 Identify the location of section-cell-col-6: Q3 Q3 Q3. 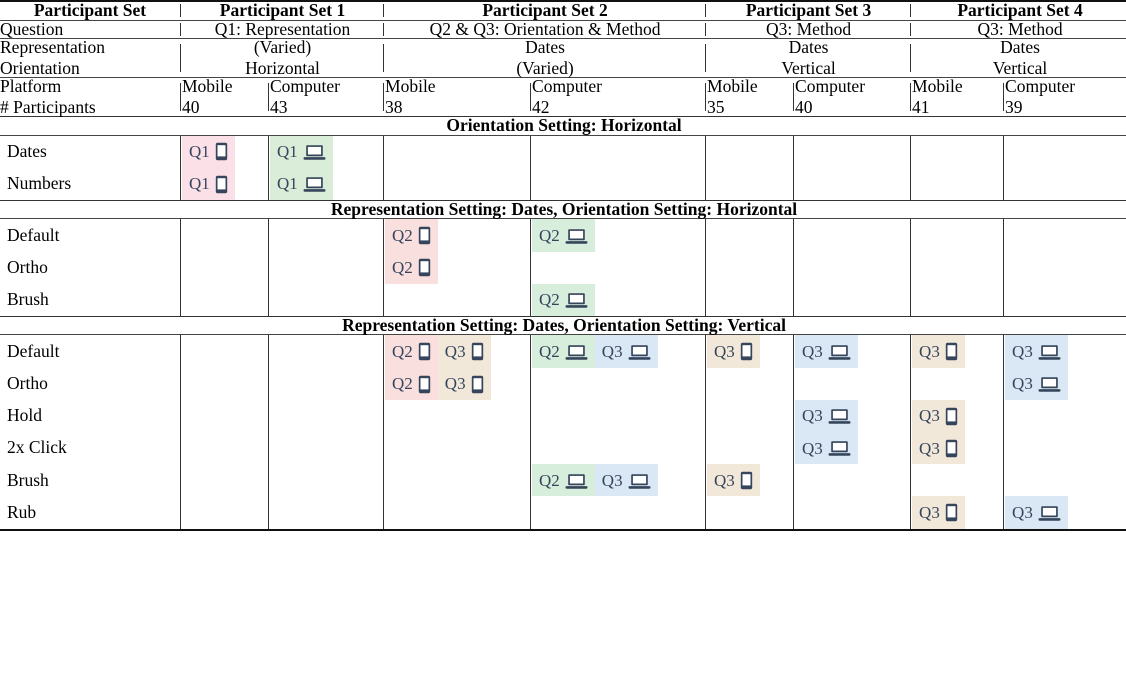
(853, 432).